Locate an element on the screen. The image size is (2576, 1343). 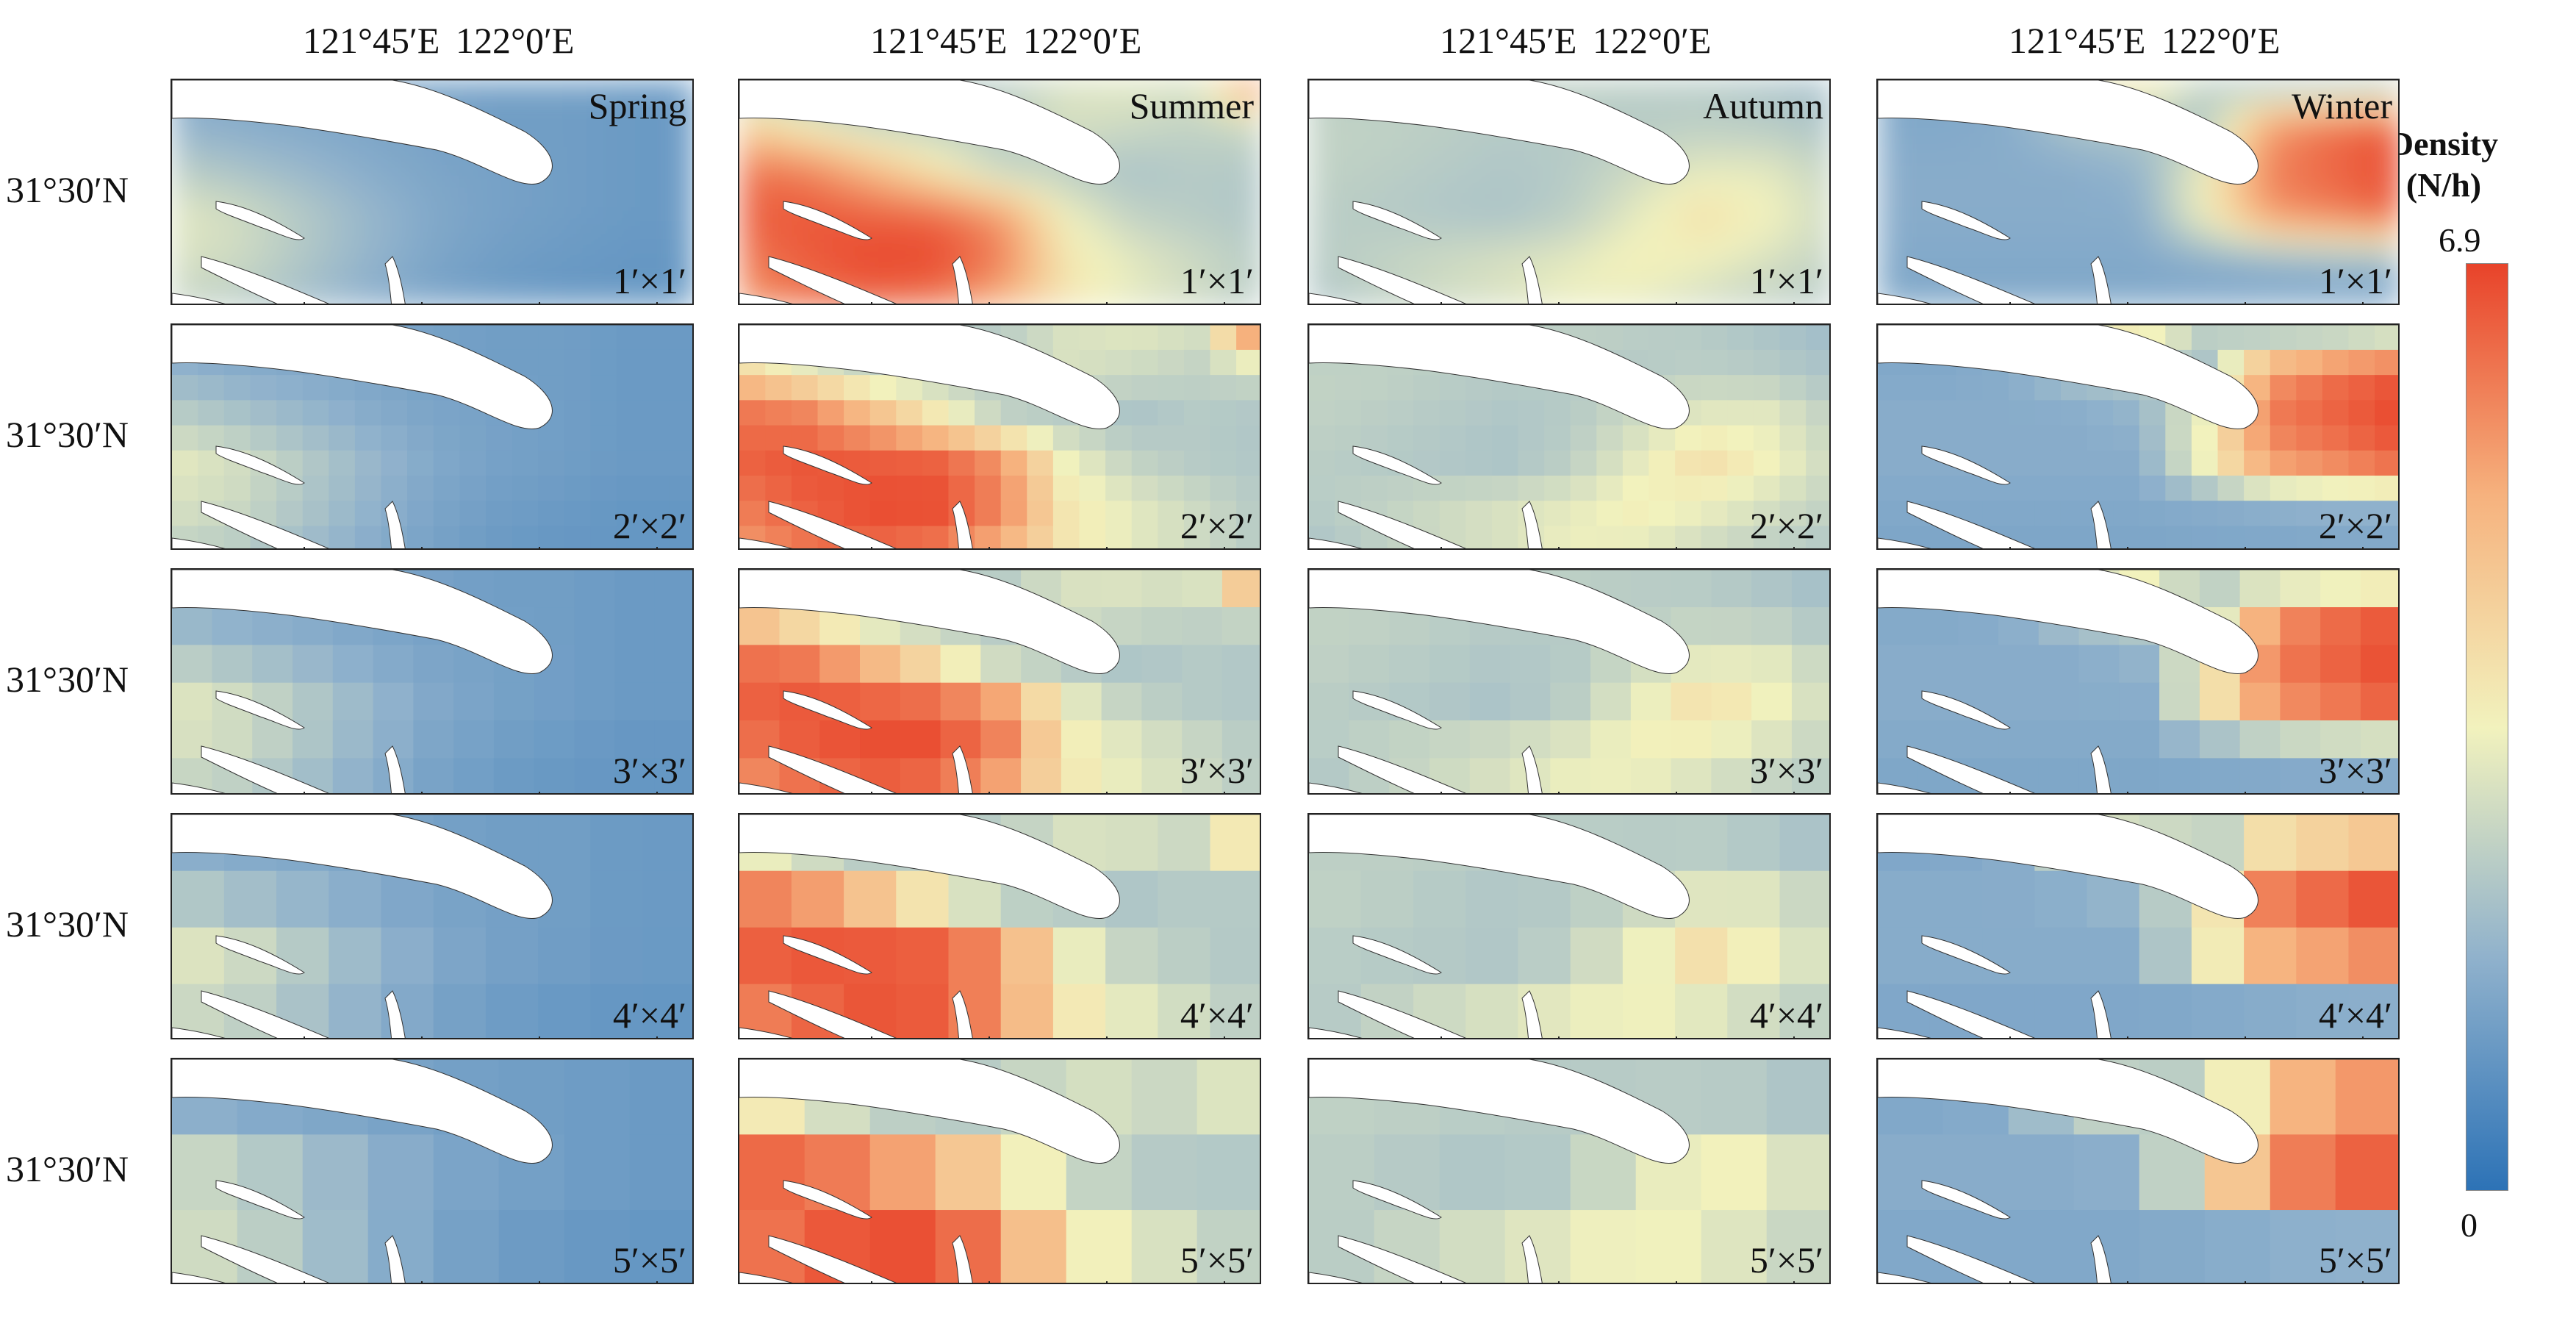
heatmap-svg is located at coordinates (1569, 1171).